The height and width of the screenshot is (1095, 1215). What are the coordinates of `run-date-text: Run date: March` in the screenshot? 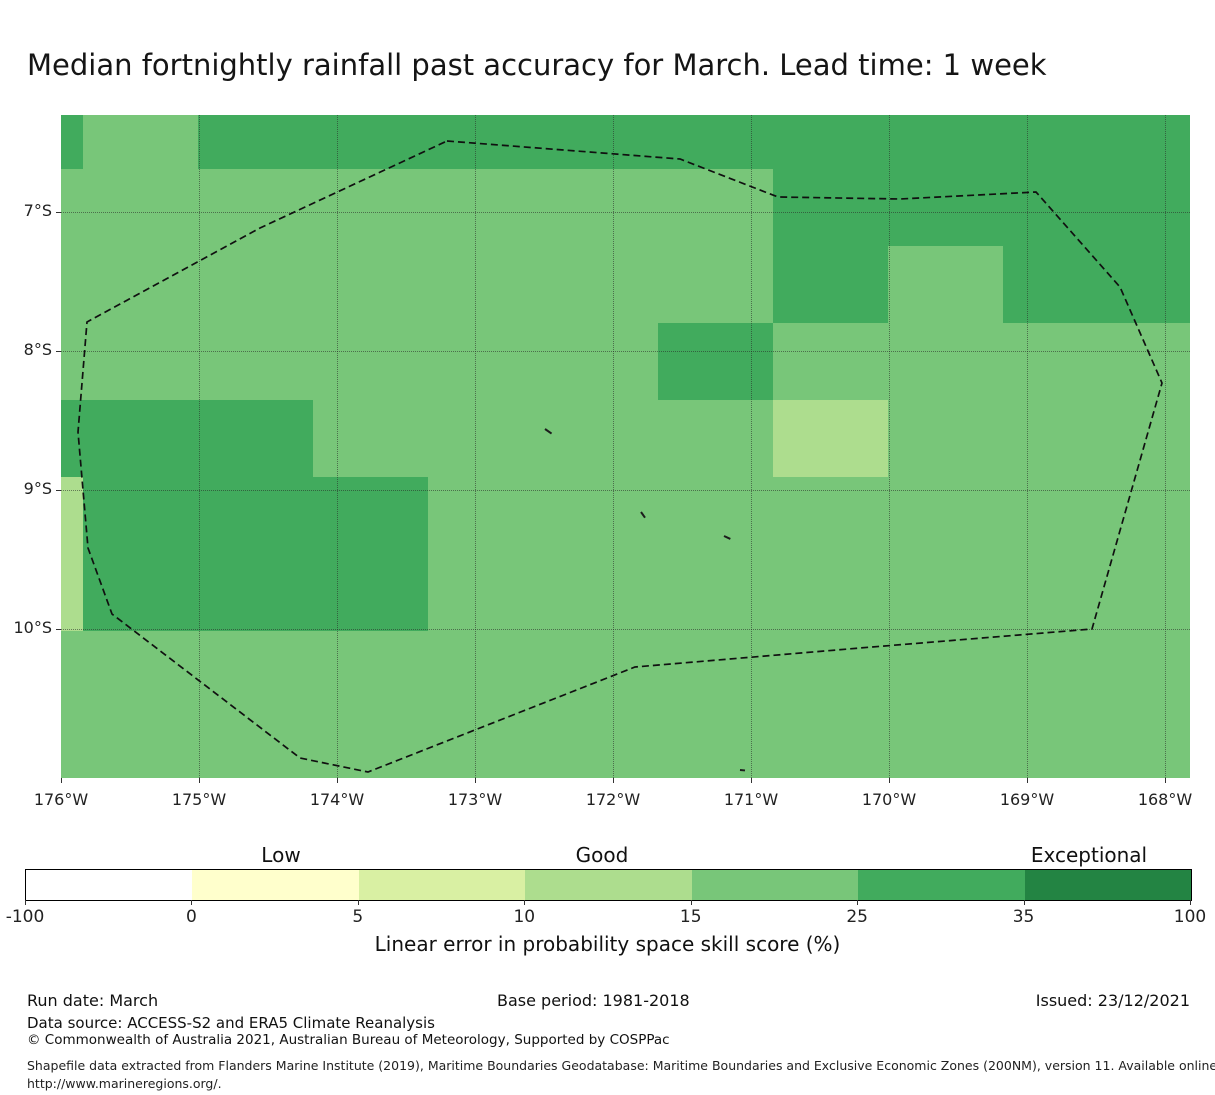 It's located at (93, 1000).